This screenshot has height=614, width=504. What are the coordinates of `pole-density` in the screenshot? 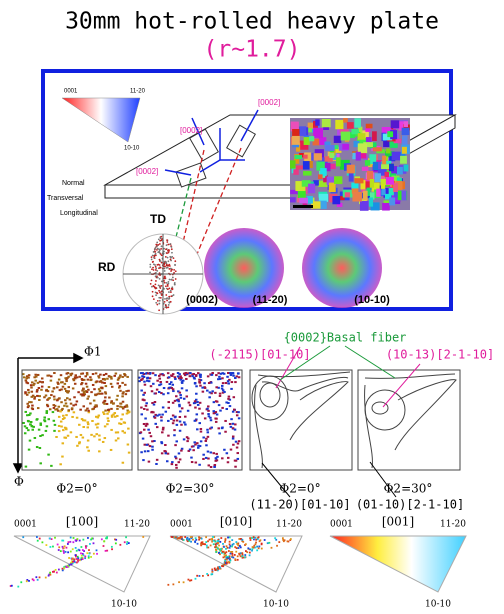 It's located at (163, 273).